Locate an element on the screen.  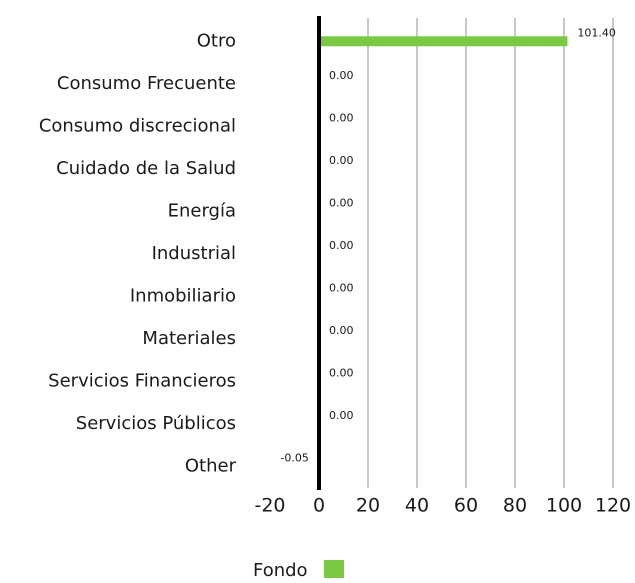
x-tick-label: 80 is located at coordinates (515, 506).